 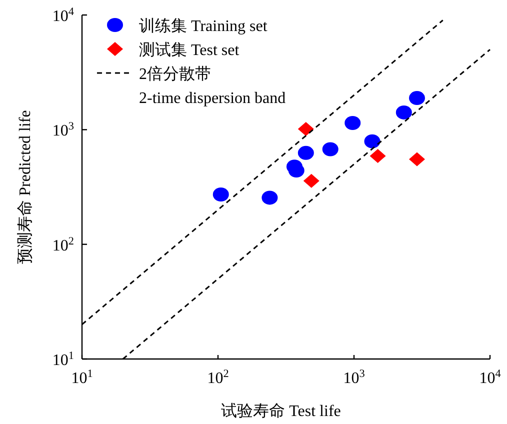 I want to click on y-axis-title: 预测寿命 Predicted life, so click(x=25, y=187).